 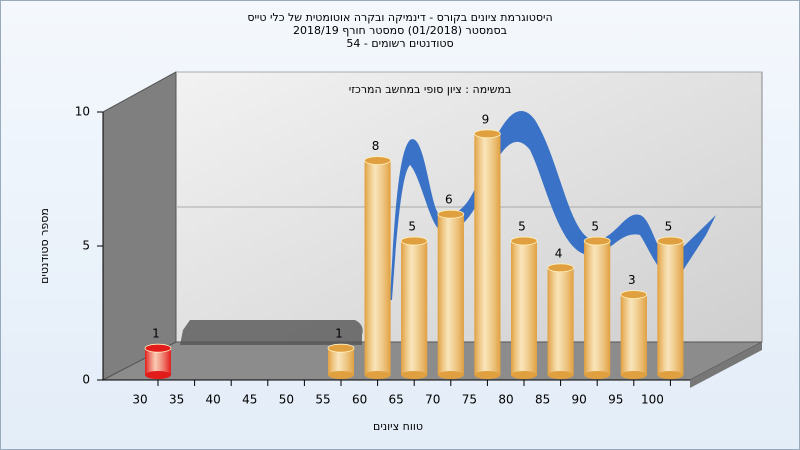 What do you see at coordinates (579, 400) in the screenshot?
I see `x-tick-label: 90` at bounding box center [579, 400].